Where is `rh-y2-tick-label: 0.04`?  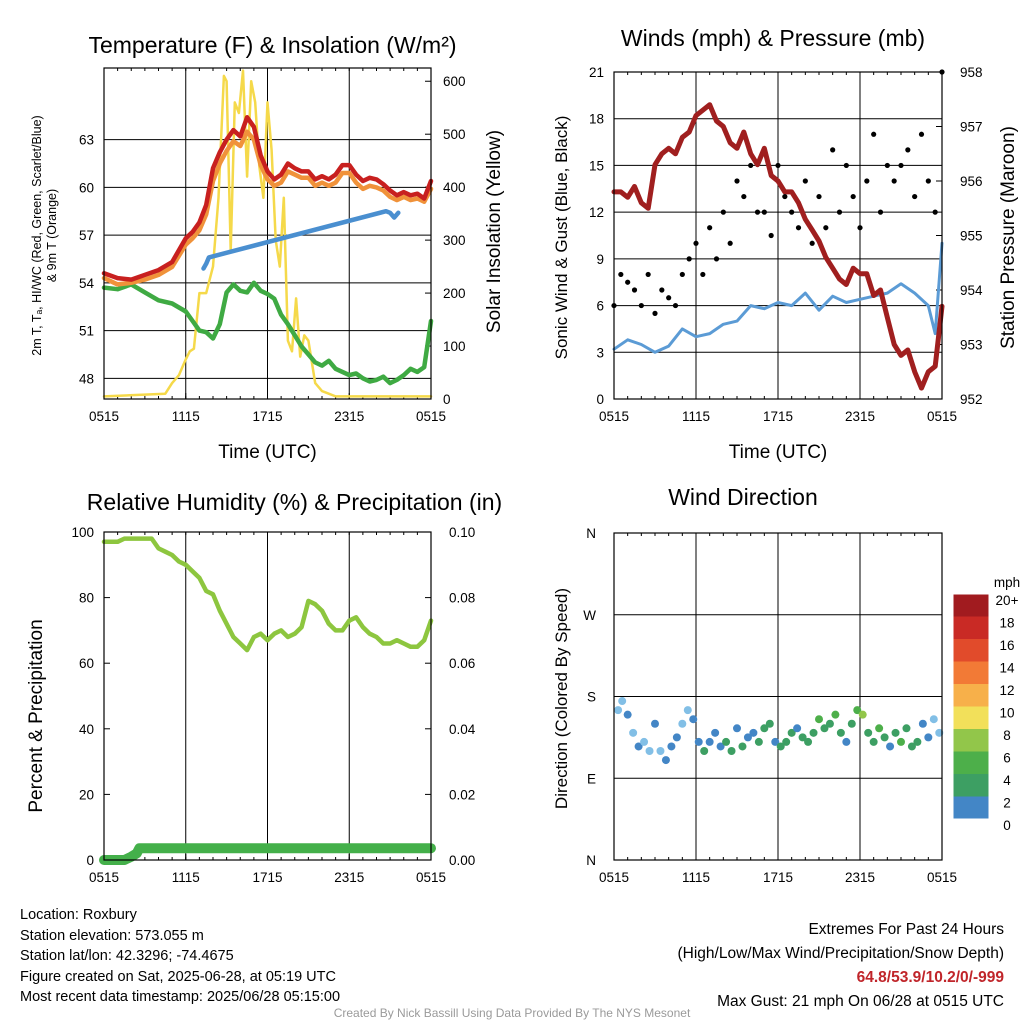
rh-y2-tick-label: 0.04 is located at coordinates (462, 729).